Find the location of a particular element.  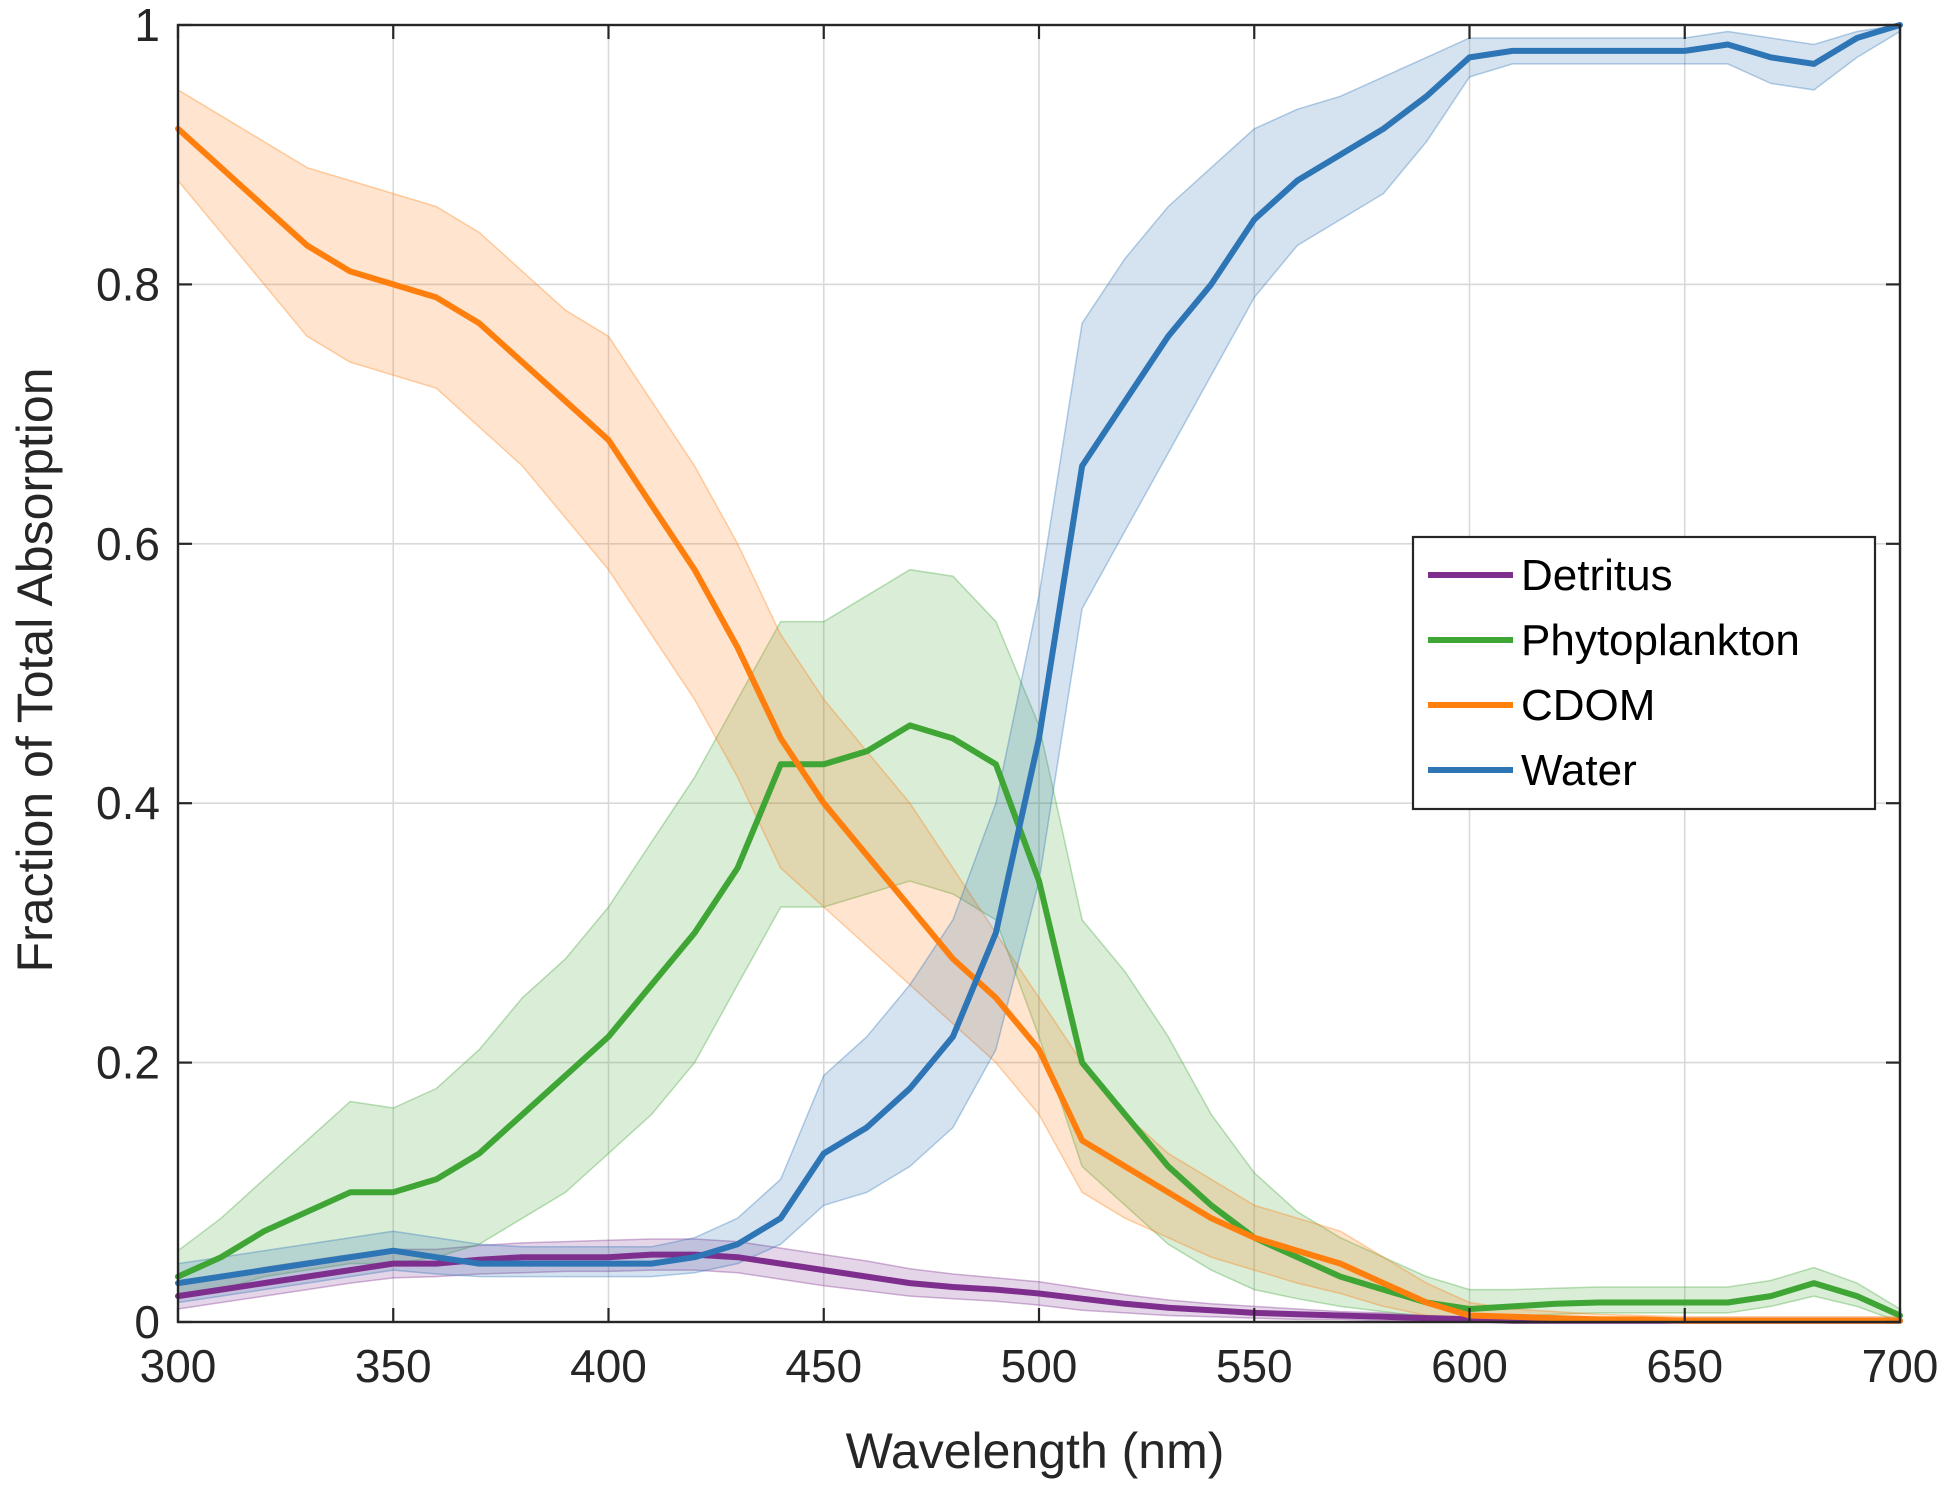

y-tick-label: 0 is located at coordinates (147, 1322).